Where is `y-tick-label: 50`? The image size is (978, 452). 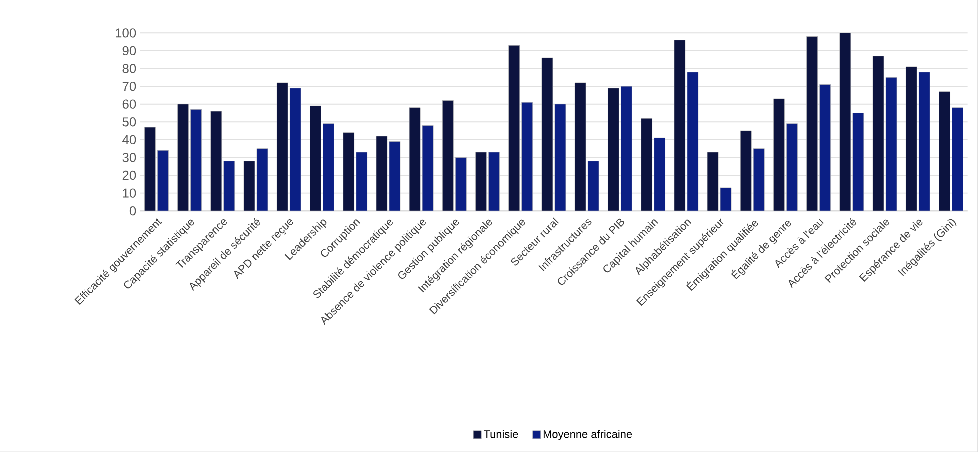
y-tick-label: 50 is located at coordinates (129, 122).